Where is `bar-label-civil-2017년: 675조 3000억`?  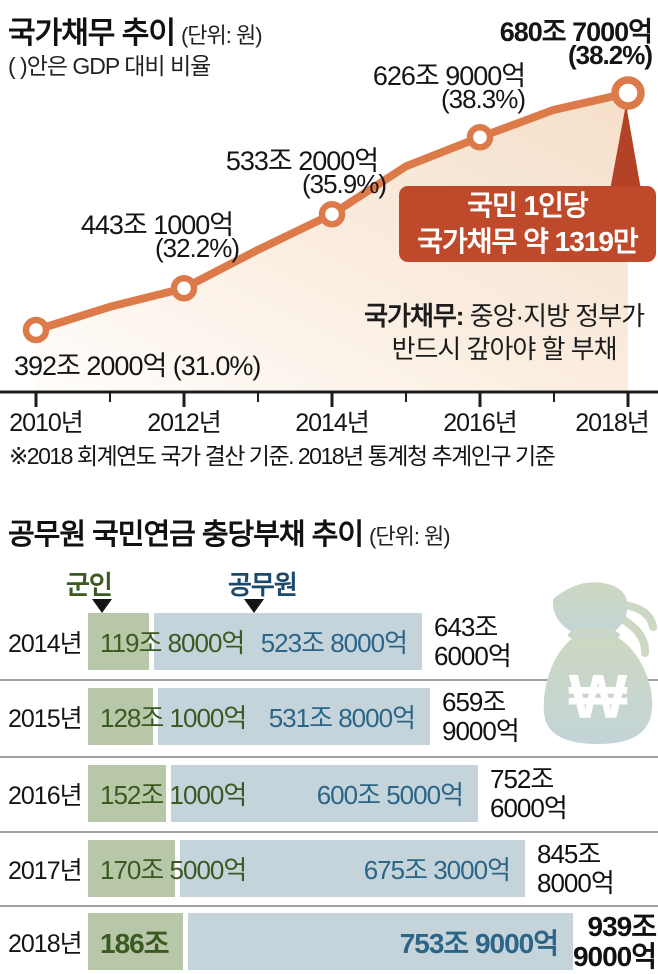
bar-label-civil-2017년: 675조 3000억 is located at coordinates (437, 870).